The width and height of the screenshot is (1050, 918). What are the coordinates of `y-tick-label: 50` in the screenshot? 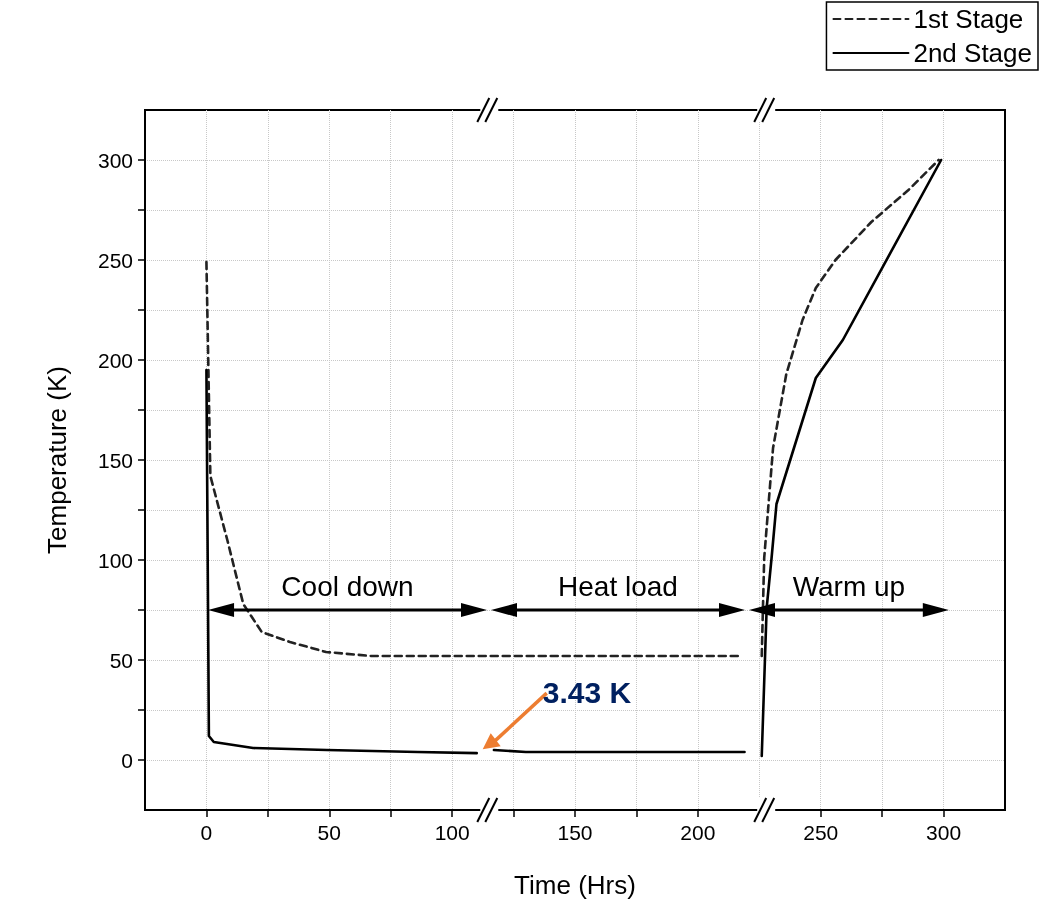 It's located at (121, 660).